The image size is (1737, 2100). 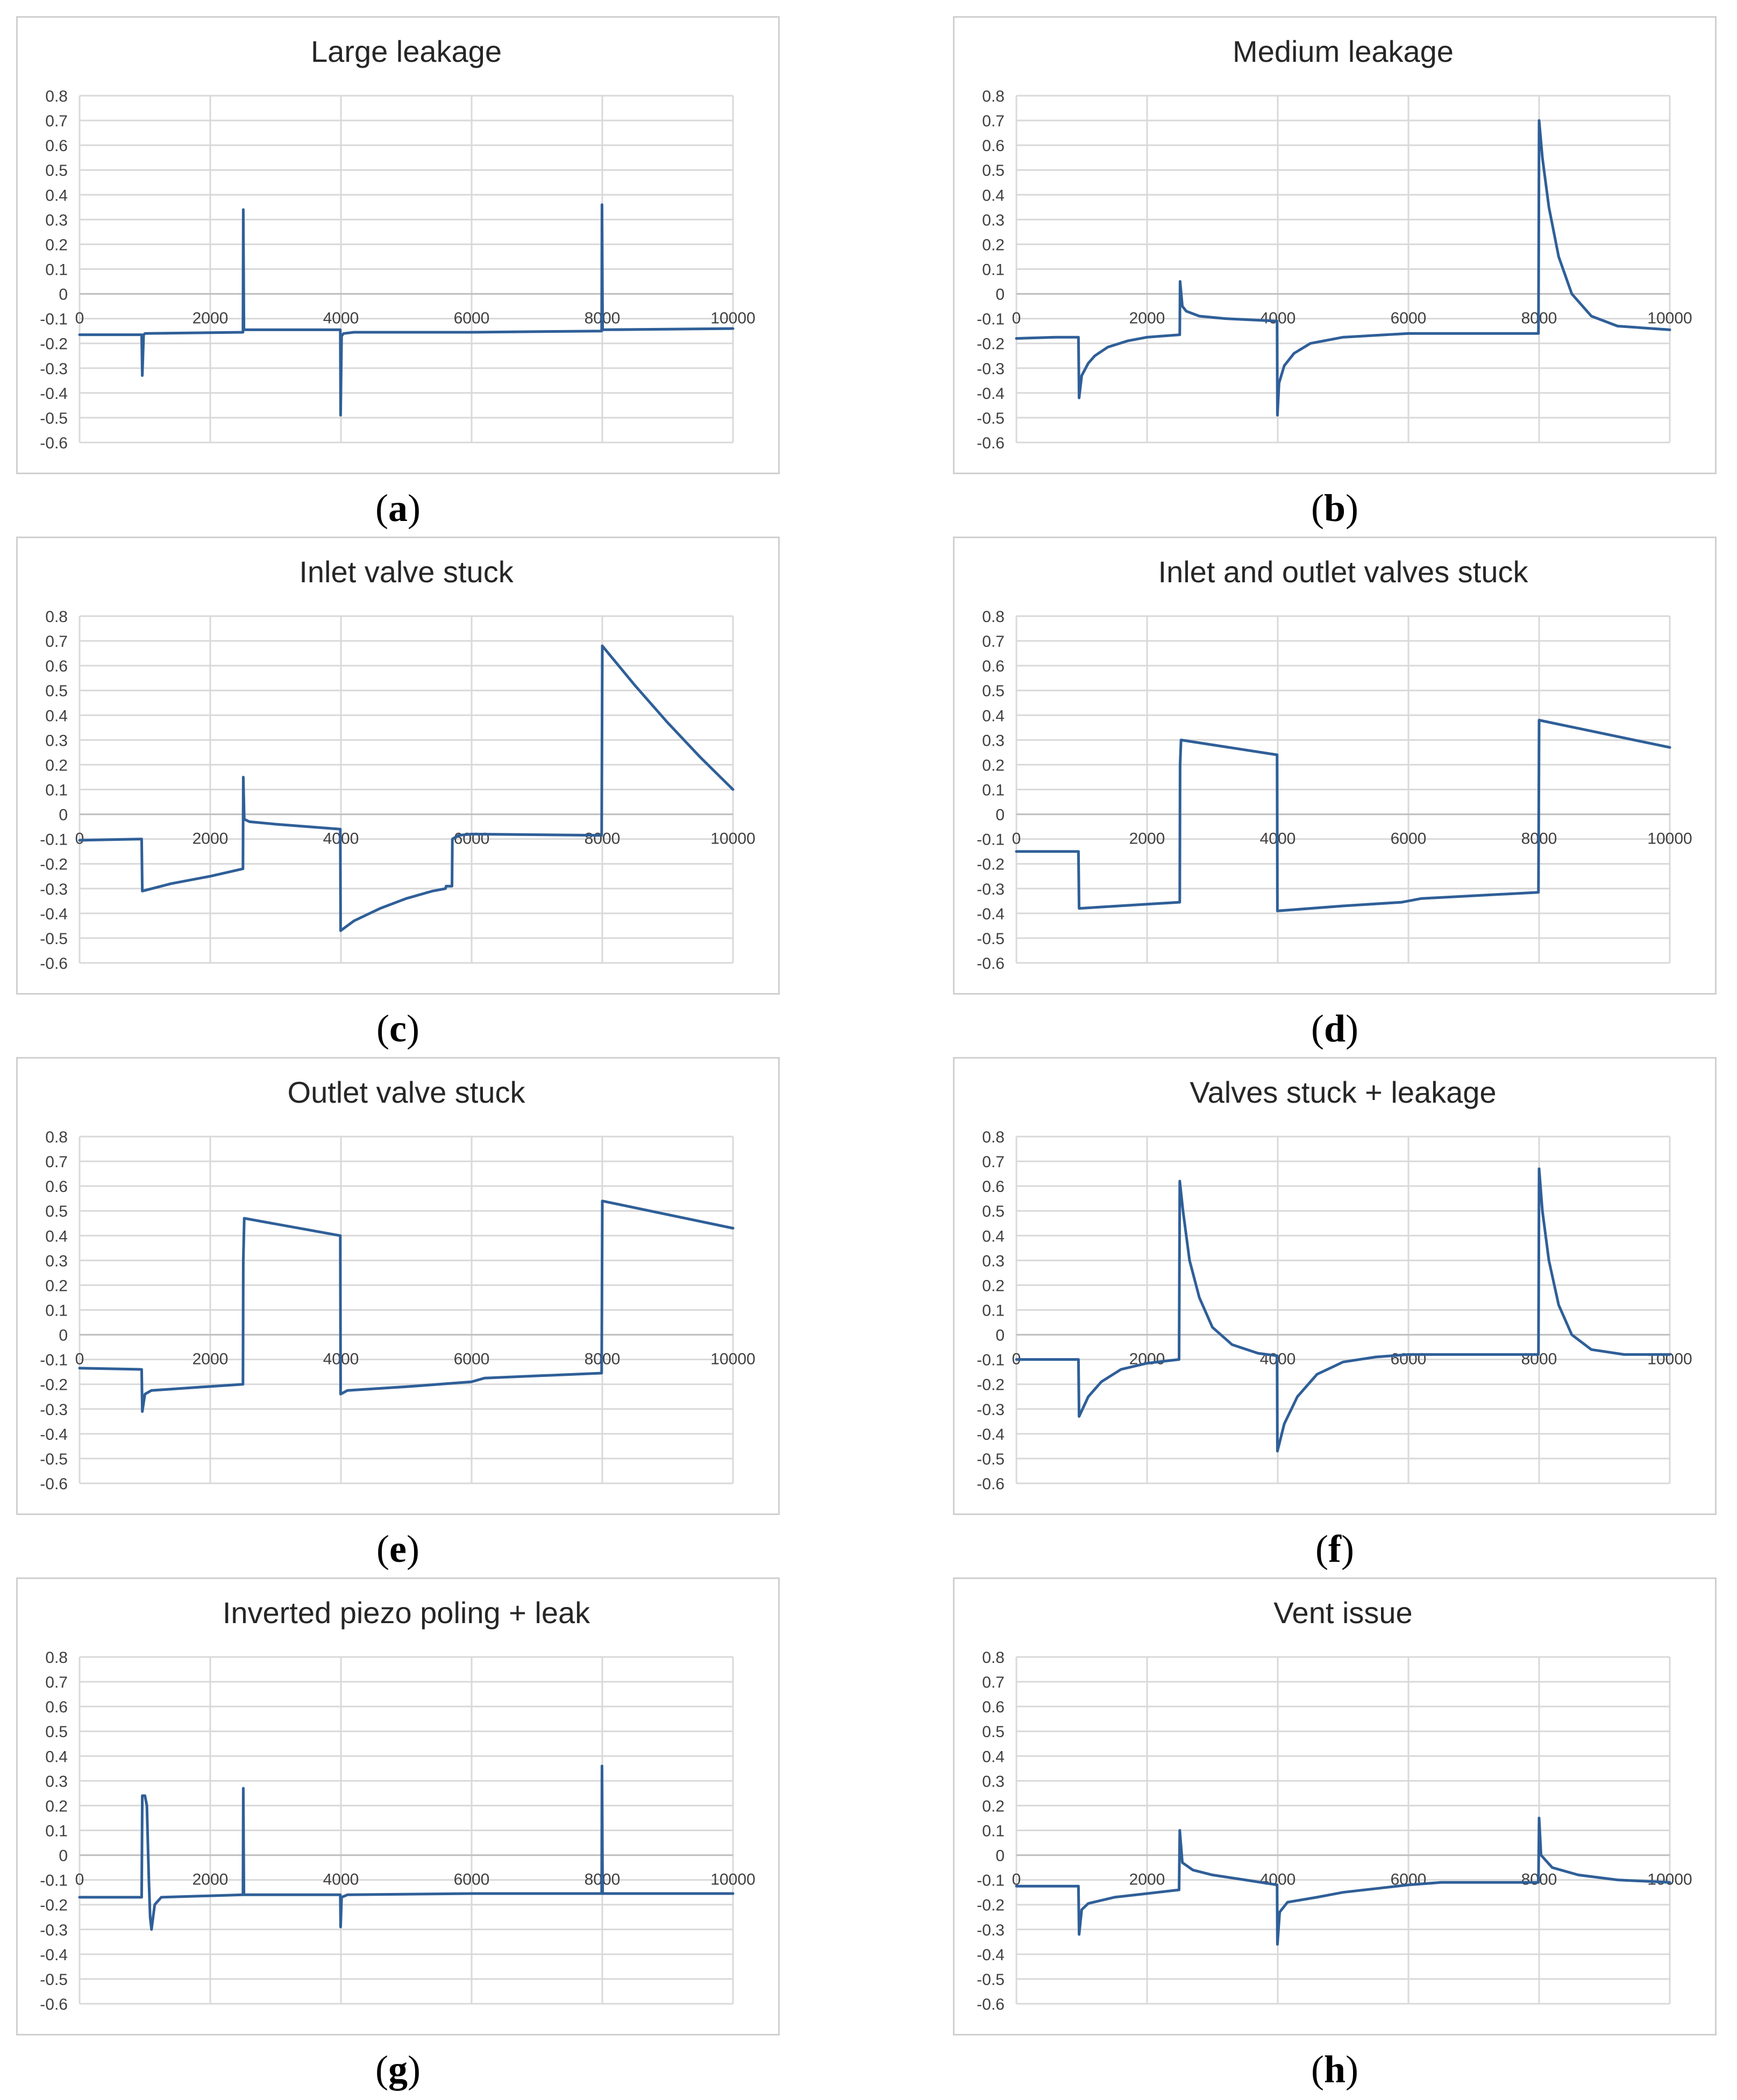 I want to click on chart-title: Valves stuck + leakage, so click(x=1343, y=1092).